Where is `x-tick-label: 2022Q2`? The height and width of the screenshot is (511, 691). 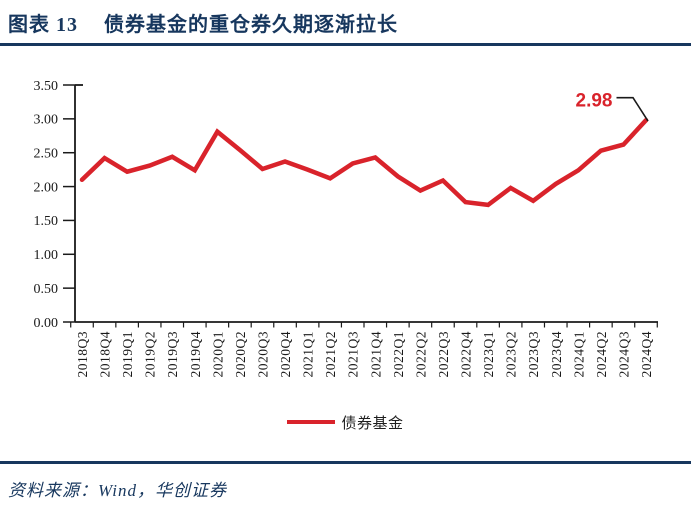
x-tick-label: 2022Q2 is located at coordinates (420, 354).